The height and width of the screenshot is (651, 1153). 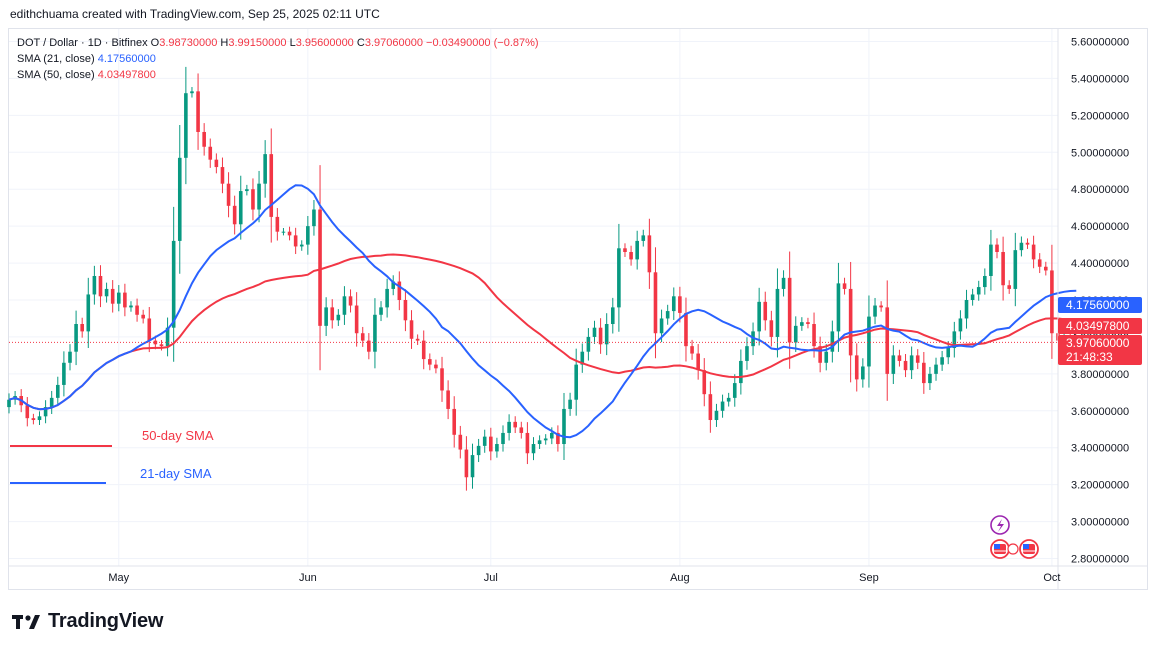 I want to click on tradingview-logo: TradingView, so click(x=87, y=621).